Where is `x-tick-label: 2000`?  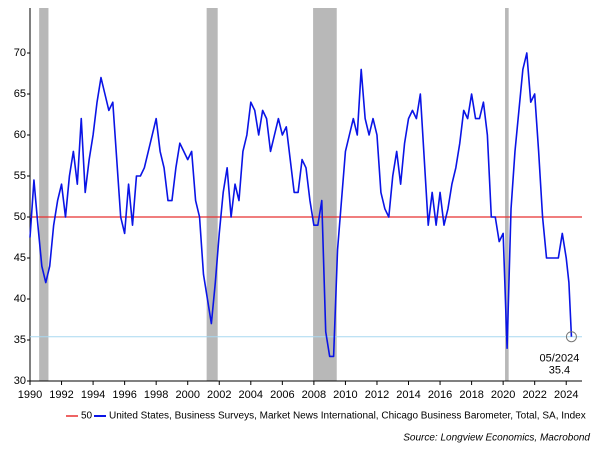
x-tick-label: 2000 is located at coordinates (187, 395).